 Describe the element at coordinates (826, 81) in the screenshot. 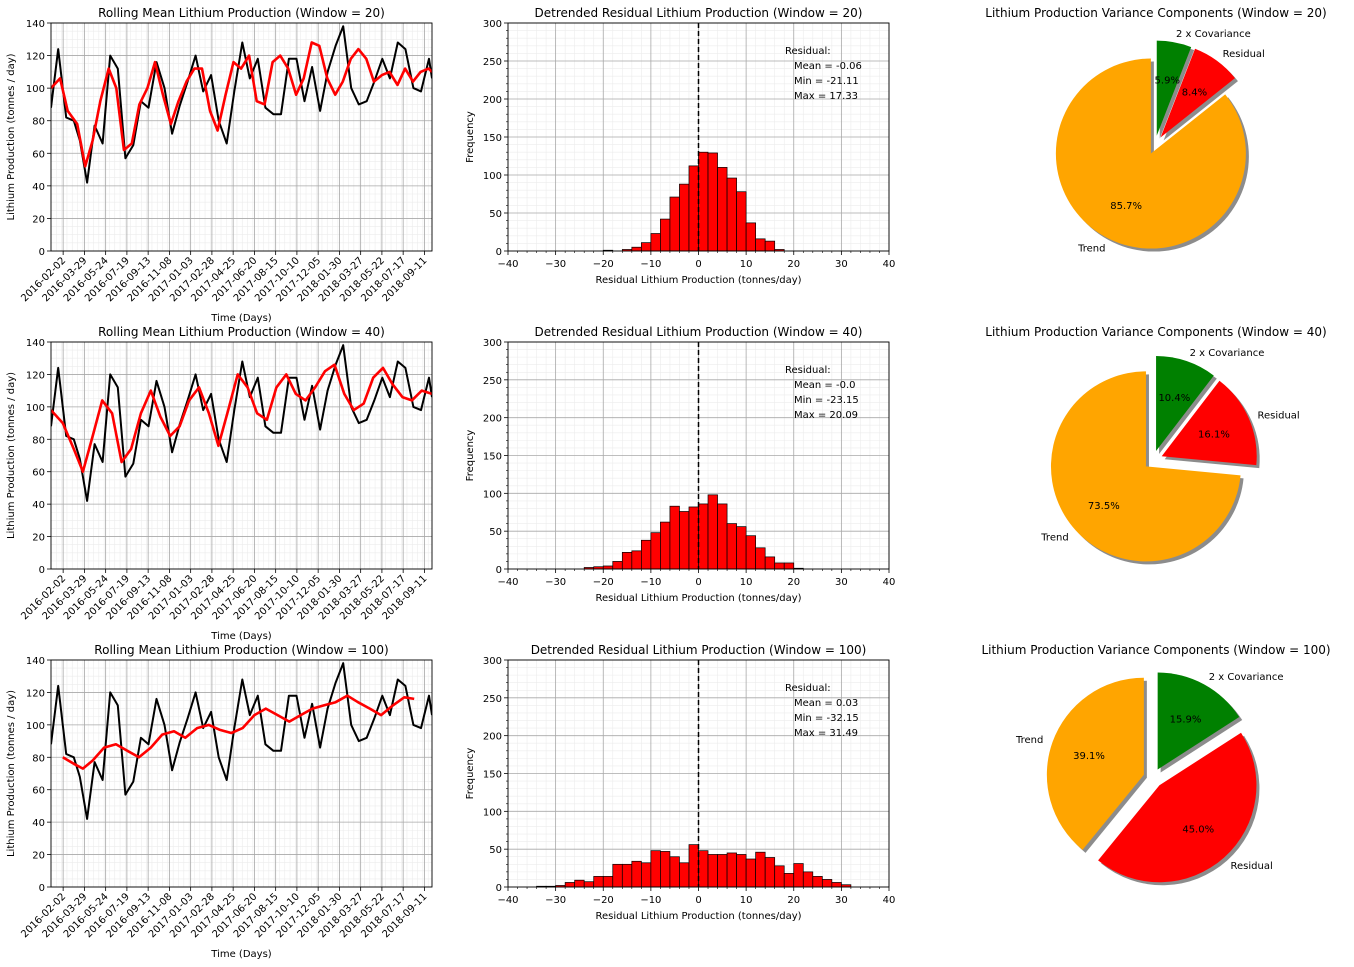

I see `residual-annotation: Min = -21.11` at that location.